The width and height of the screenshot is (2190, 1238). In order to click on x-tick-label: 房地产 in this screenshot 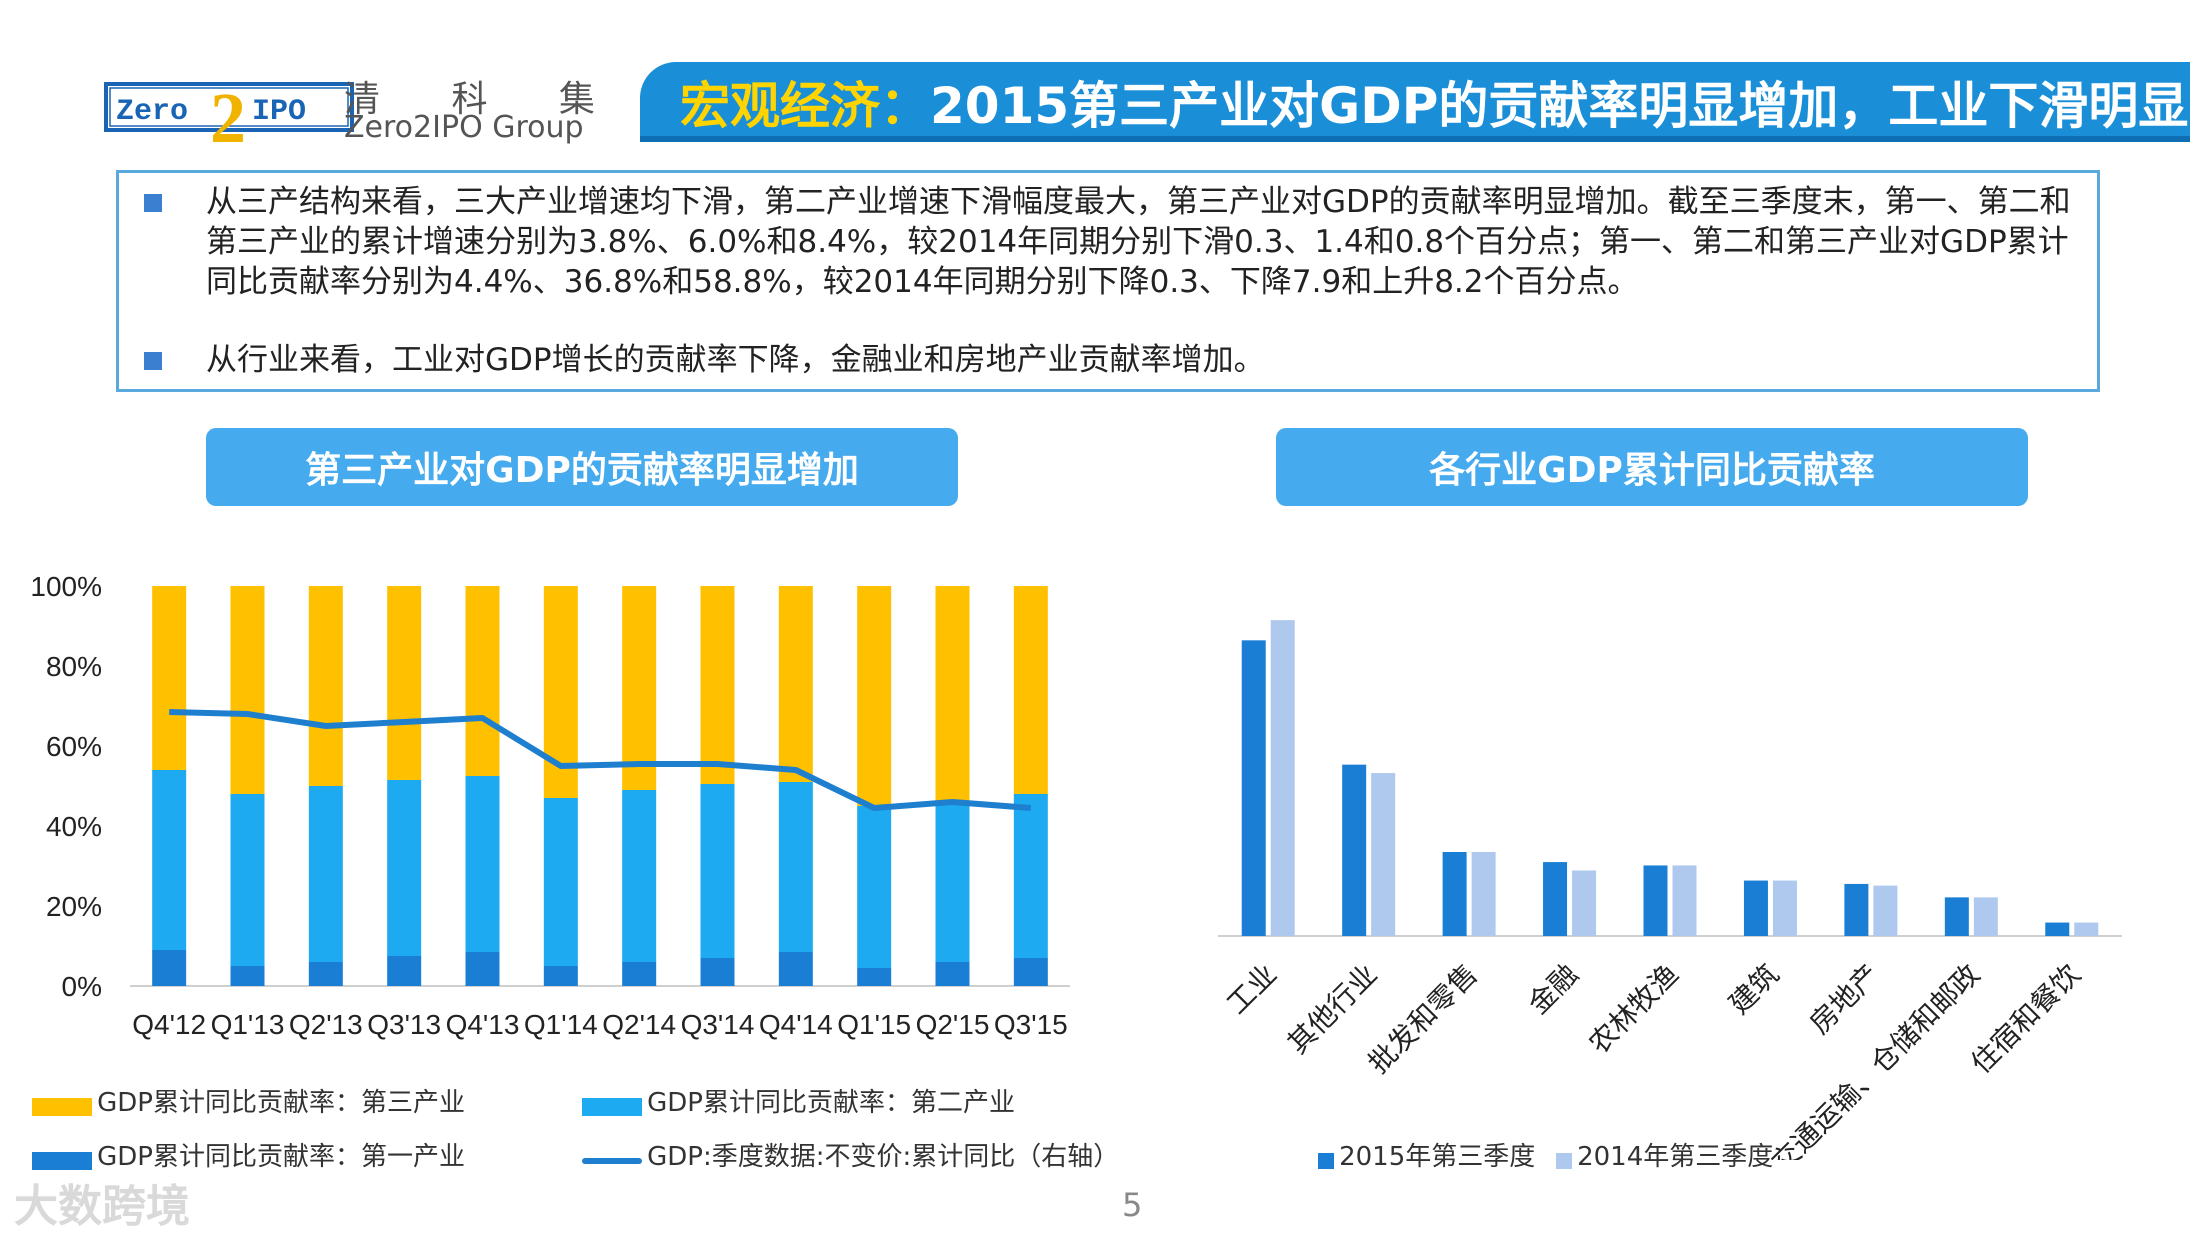, I will do `click(1844, 998)`.